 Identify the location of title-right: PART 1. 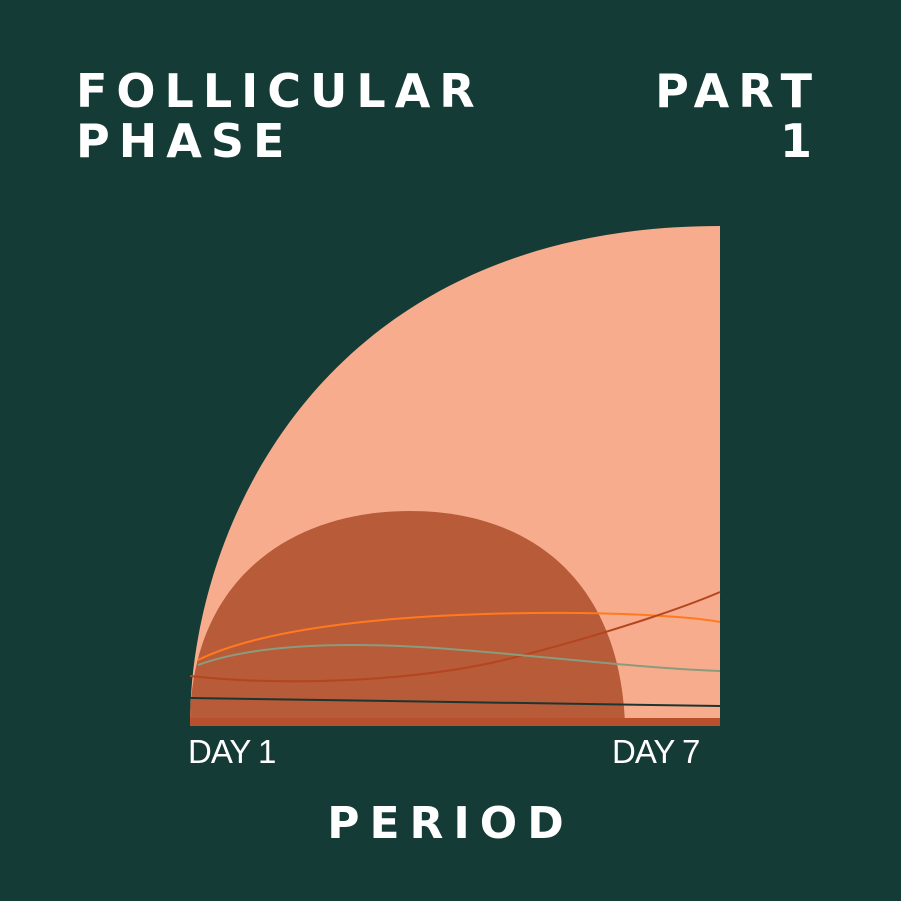
(738, 116).